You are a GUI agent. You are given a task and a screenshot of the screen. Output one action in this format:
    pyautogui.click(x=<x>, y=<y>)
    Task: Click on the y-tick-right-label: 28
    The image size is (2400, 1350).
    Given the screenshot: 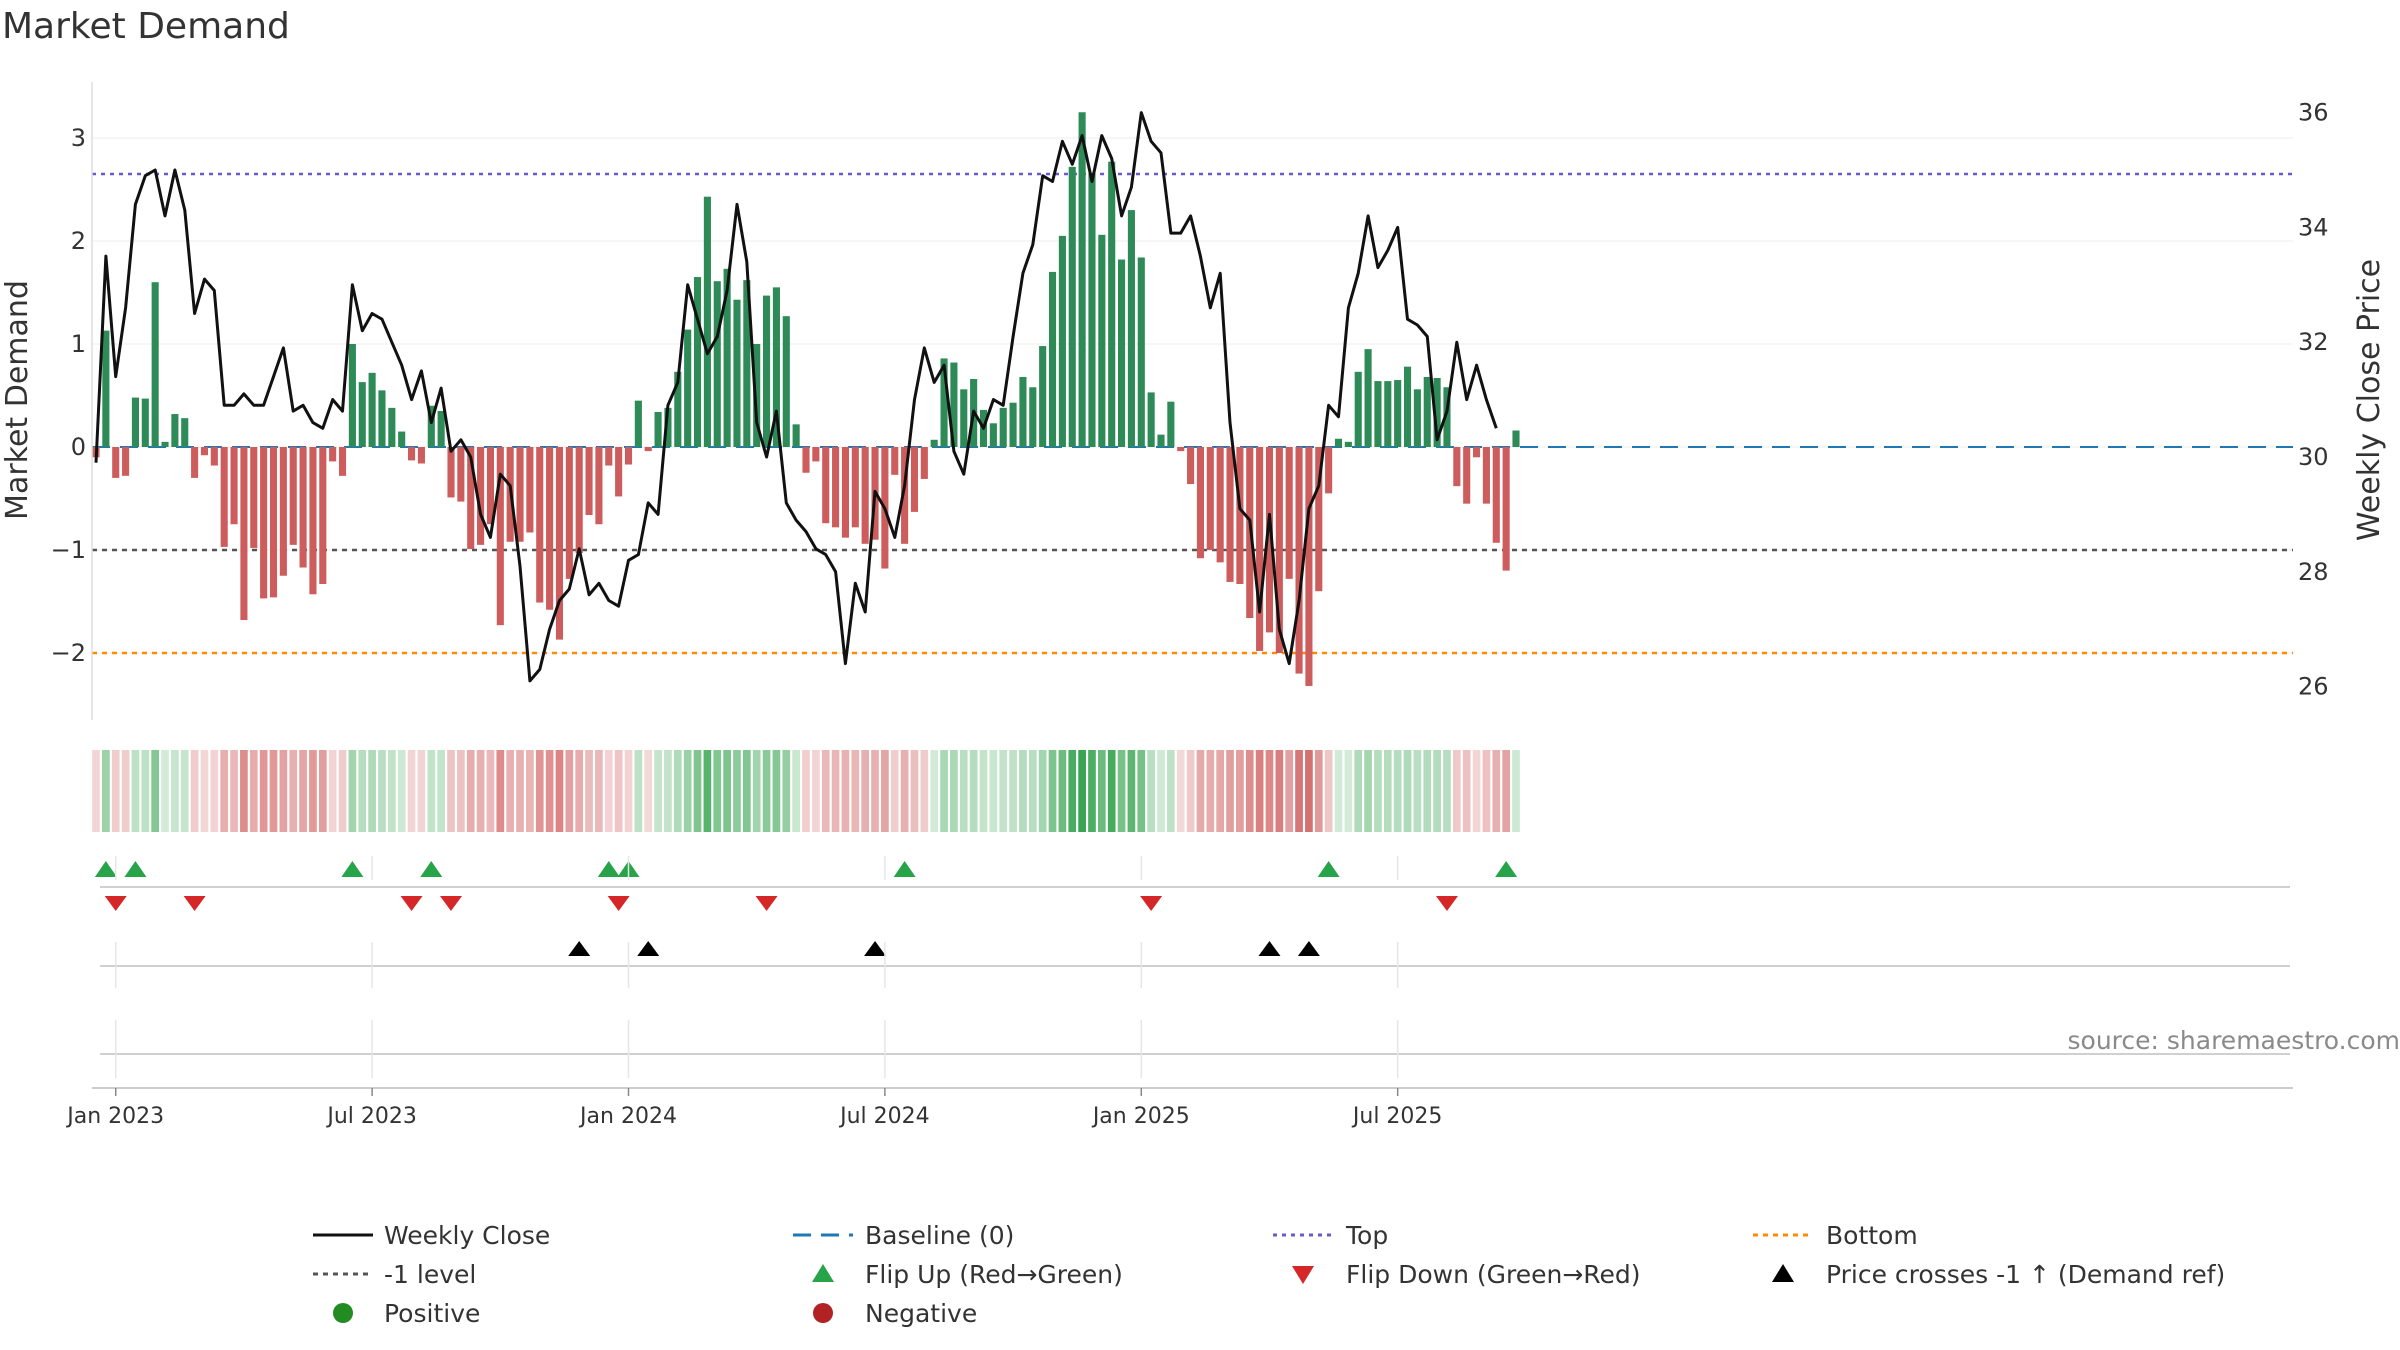 What is the action you would take?
    pyautogui.click(x=2313, y=572)
    